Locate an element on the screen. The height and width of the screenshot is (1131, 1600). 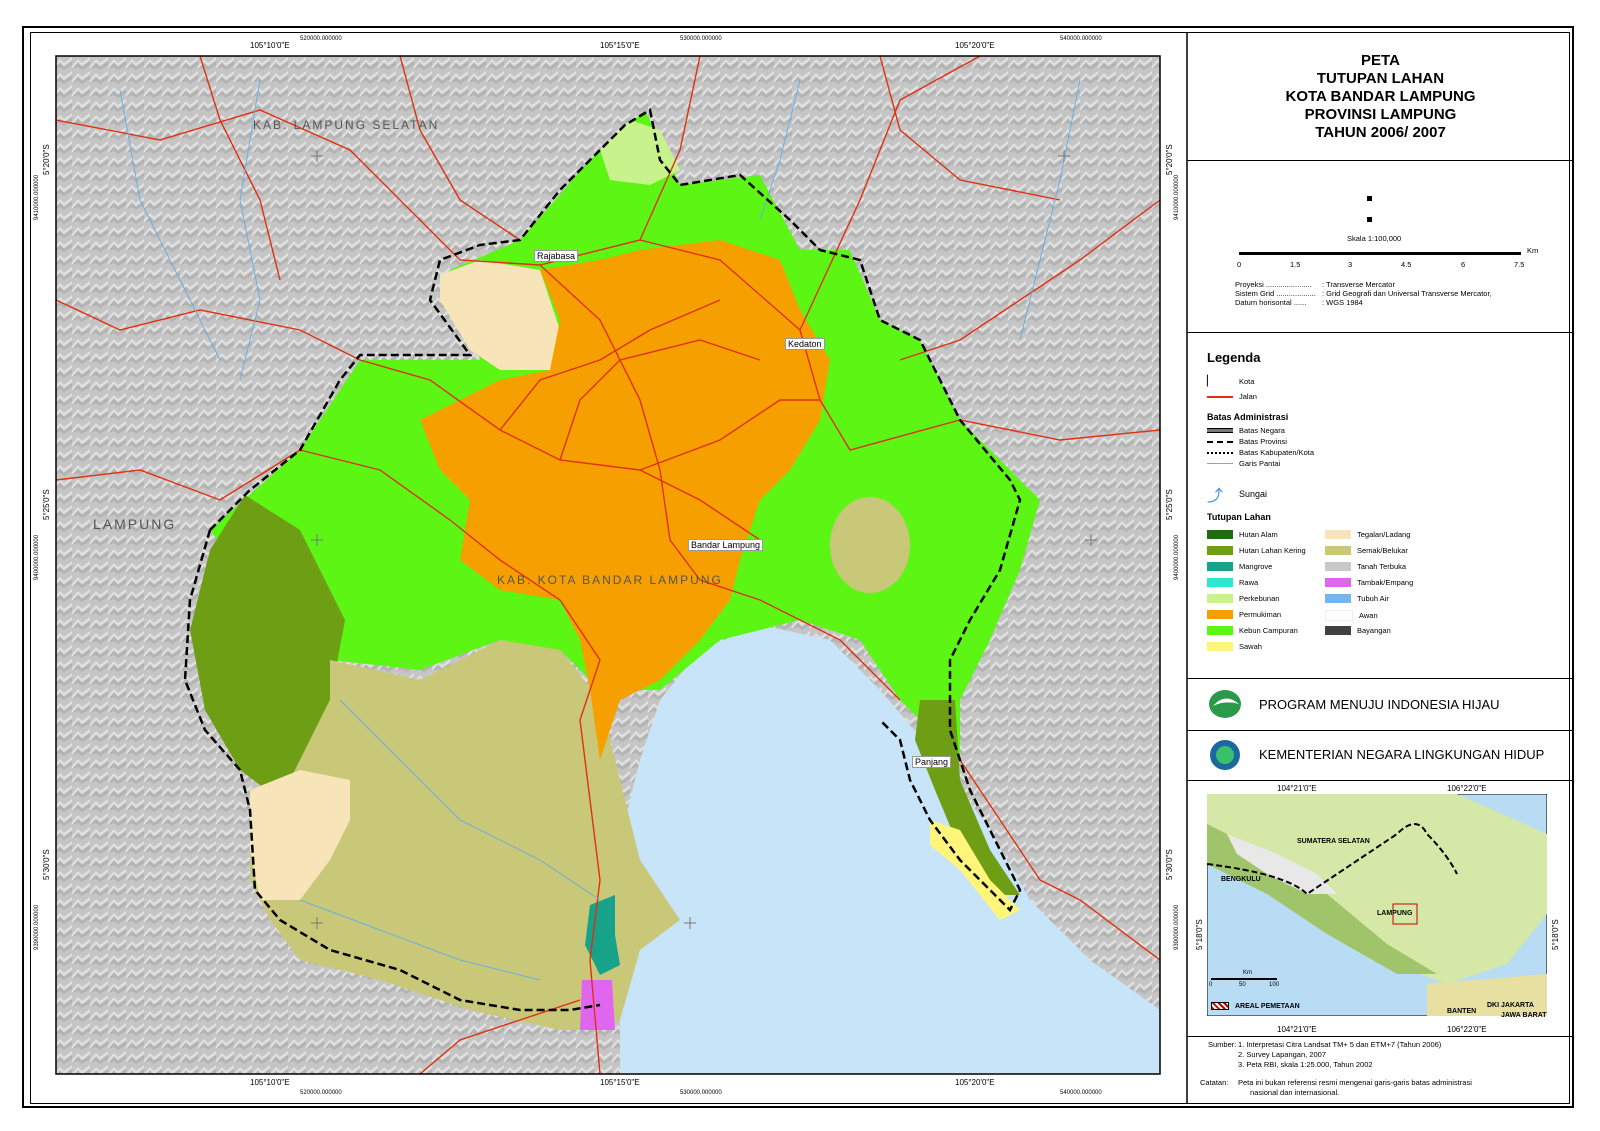
legend-sungai-label: Sungai is located at coordinates (1253, 494).